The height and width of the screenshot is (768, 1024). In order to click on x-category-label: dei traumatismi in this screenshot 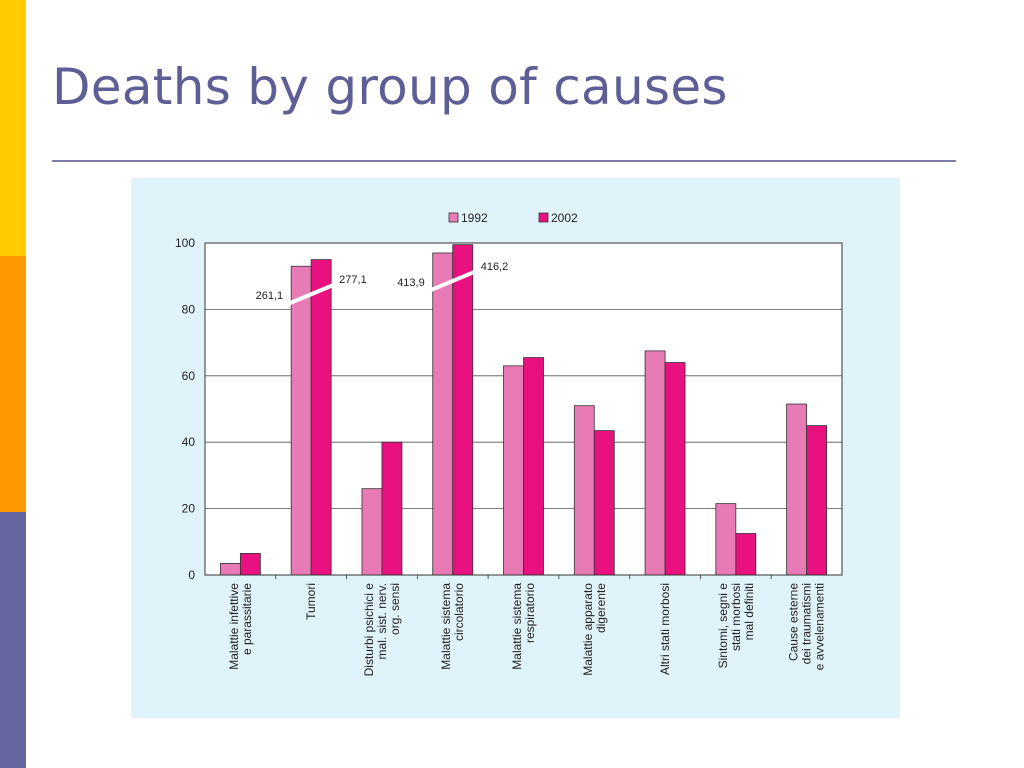, I will do `click(807, 623)`.